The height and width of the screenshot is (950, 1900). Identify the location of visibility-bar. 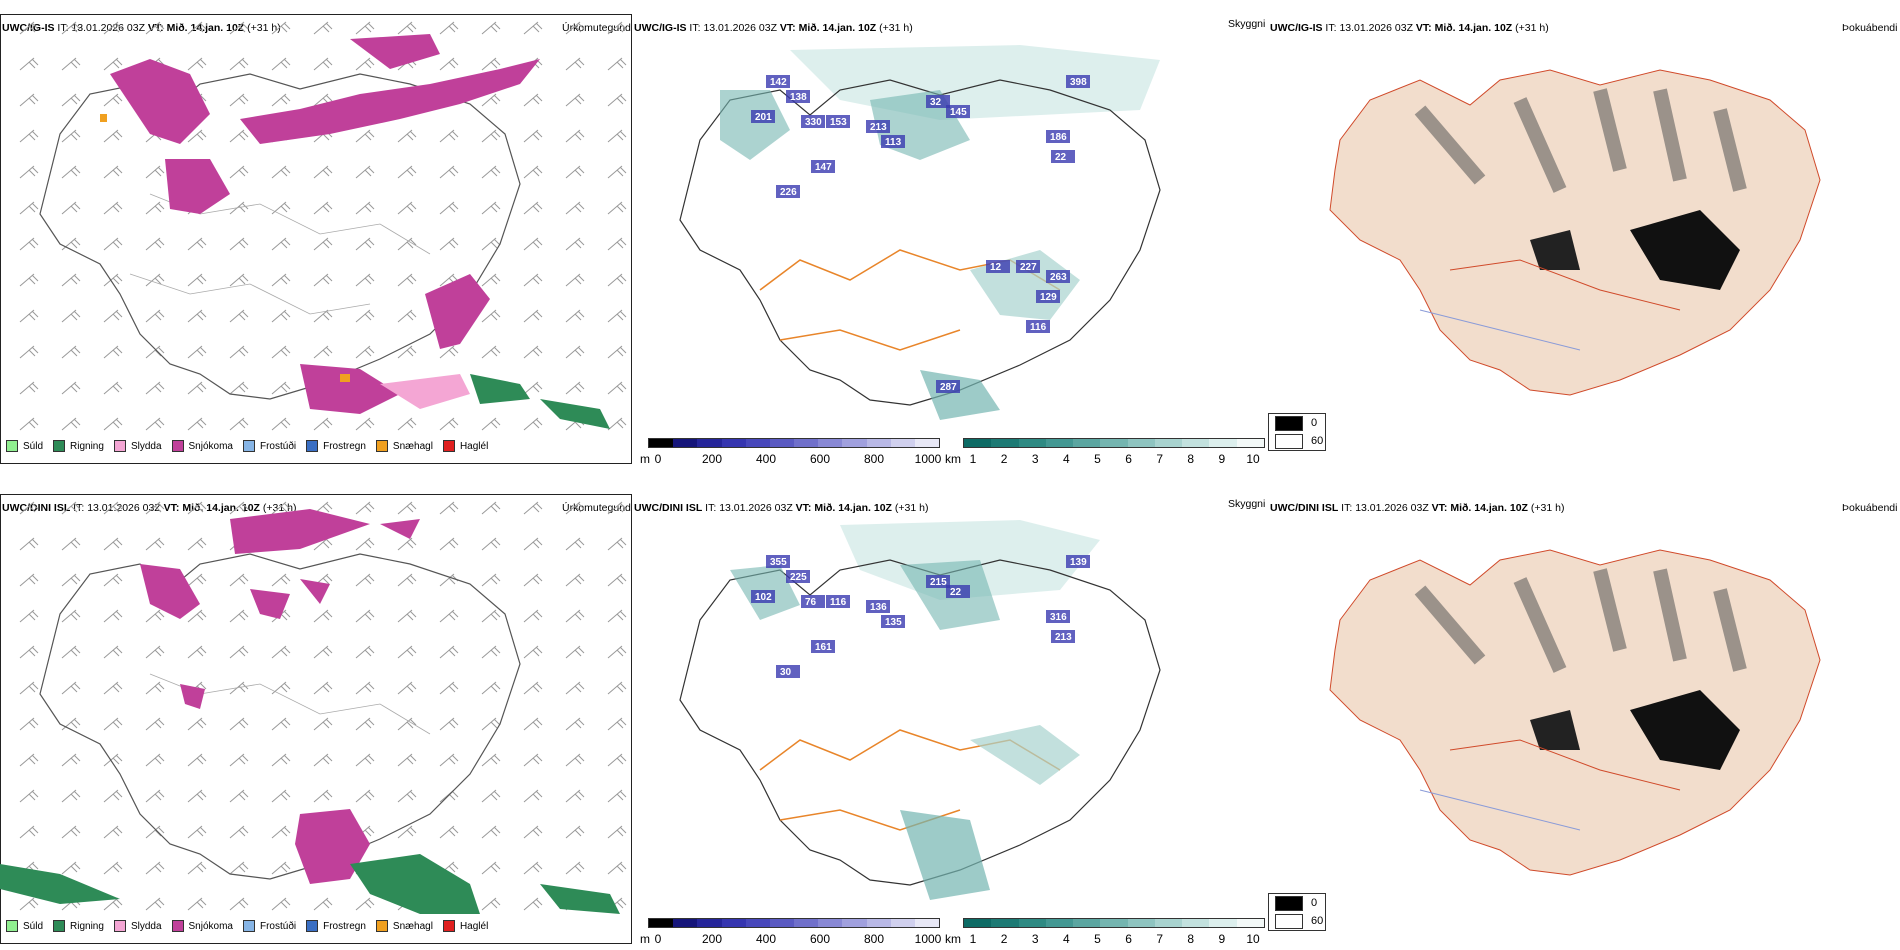
(1114, 923).